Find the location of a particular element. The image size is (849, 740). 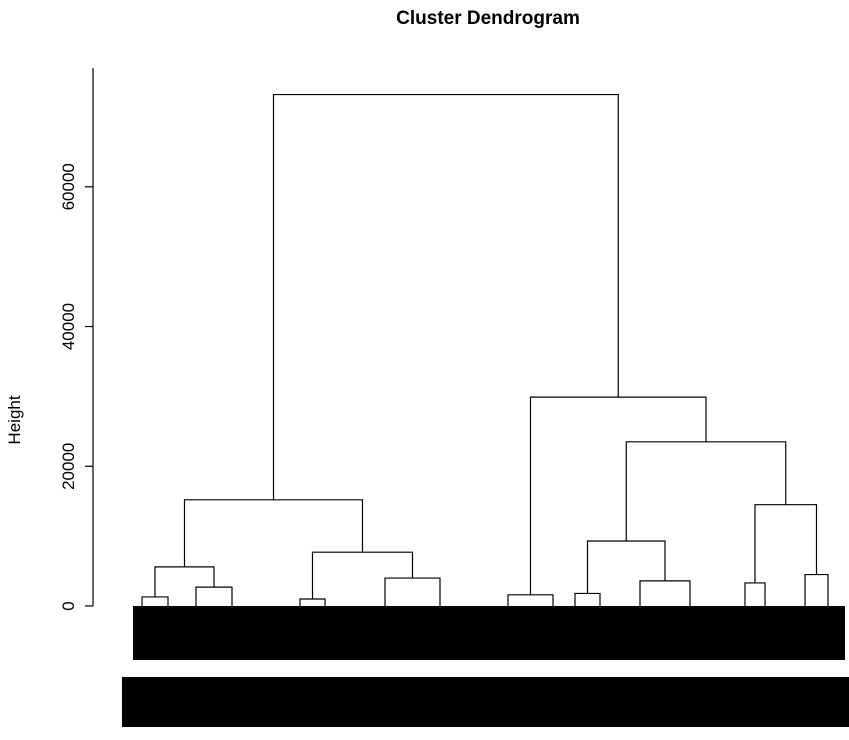

y-axis-label: Height is located at coordinates (14, 419).